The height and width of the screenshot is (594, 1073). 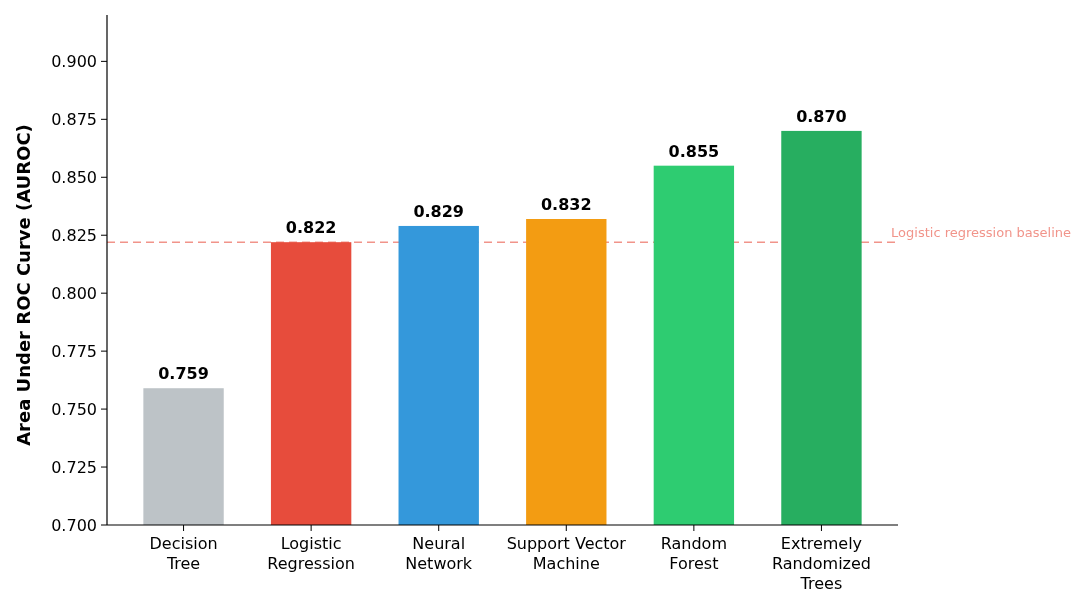 What do you see at coordinates (74, 351) in the screenshot?
I see `y-tick-label: 0.775` at bounding box center [74, 351].